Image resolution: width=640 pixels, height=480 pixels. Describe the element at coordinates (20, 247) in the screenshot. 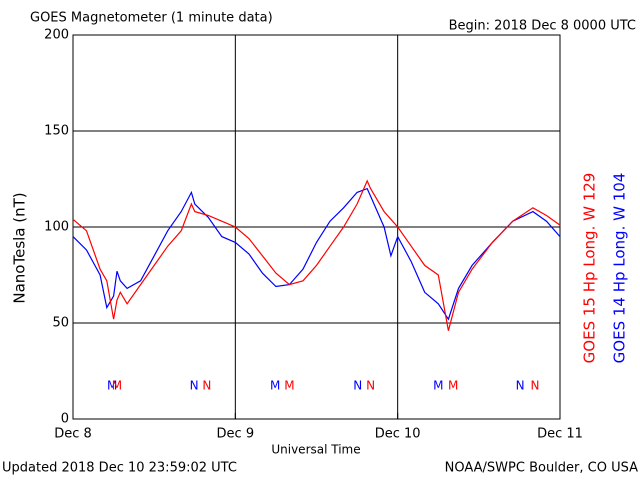

I see `y-axis-label: NanoTesla (nT)` at that location.